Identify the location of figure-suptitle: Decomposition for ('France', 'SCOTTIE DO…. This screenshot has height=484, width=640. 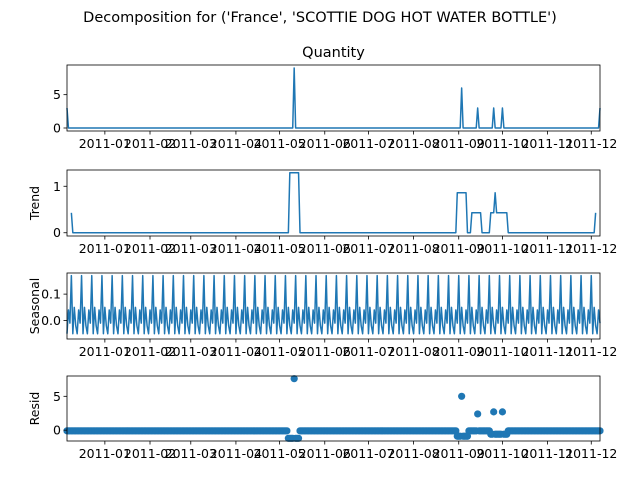
(320, 18).